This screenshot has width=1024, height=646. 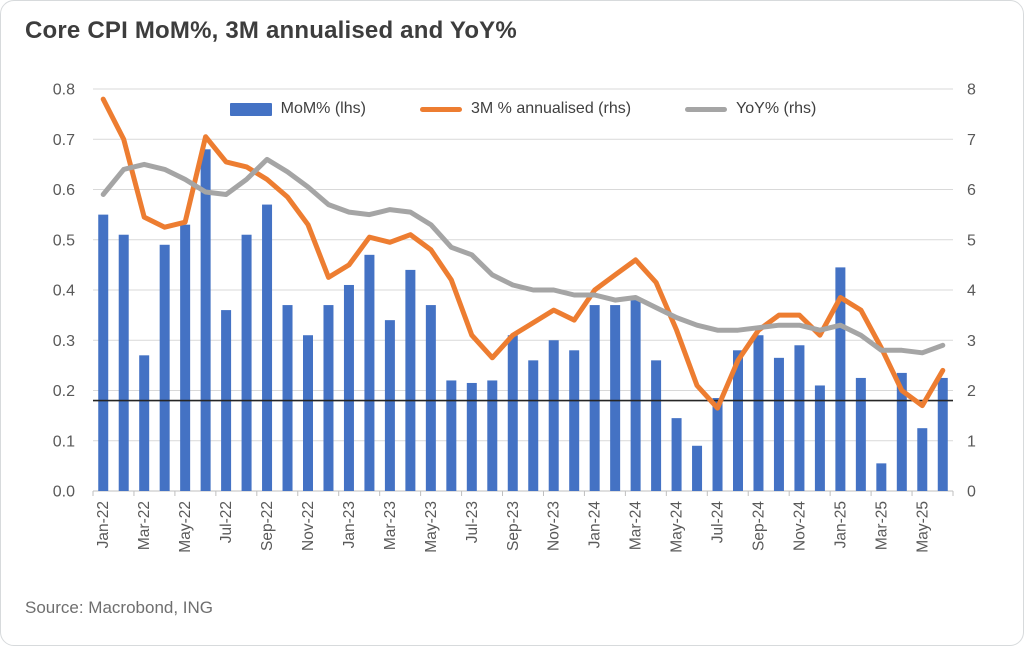 I want to click on chart-title: Core CPI MoM%, 3M annualised and YoY%, so click(x=271, y=30).